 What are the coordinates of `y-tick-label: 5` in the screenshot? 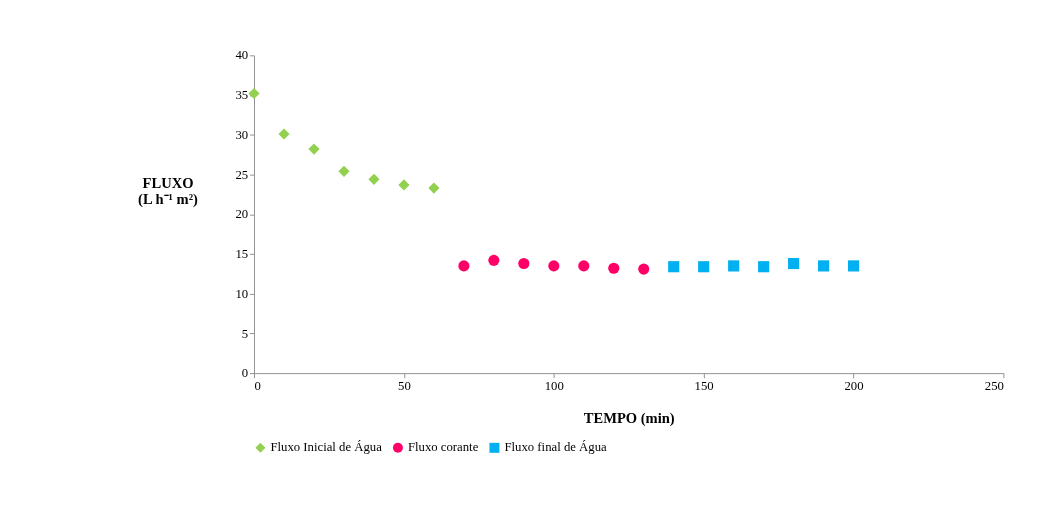 It's located at (245, 333).